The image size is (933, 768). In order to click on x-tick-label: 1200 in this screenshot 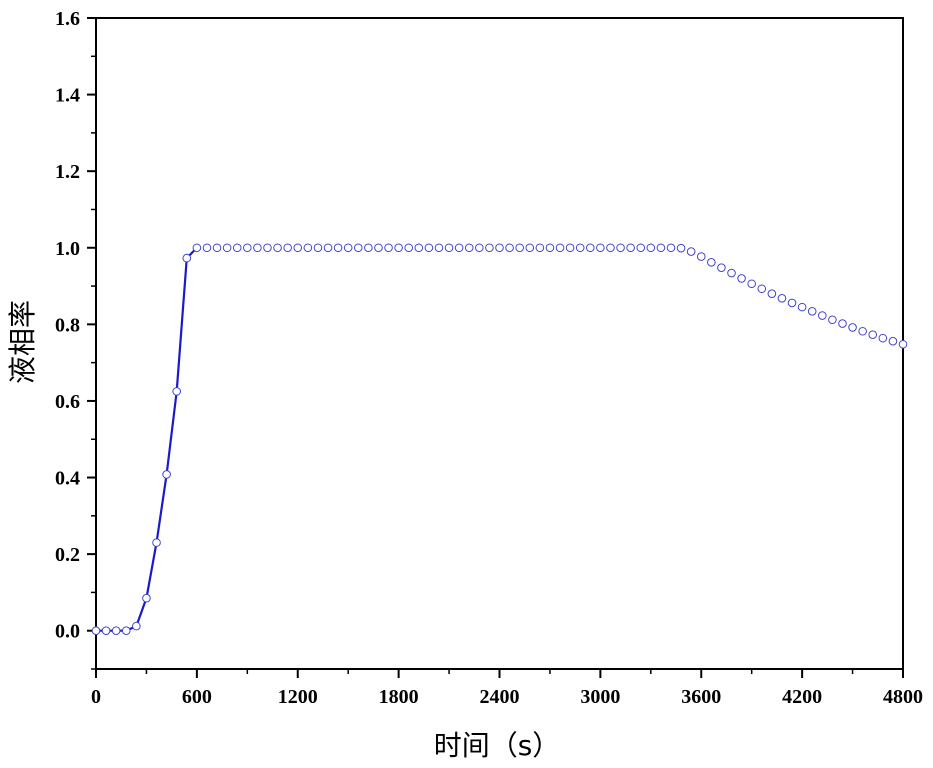, I will do `click(298, 697)`.